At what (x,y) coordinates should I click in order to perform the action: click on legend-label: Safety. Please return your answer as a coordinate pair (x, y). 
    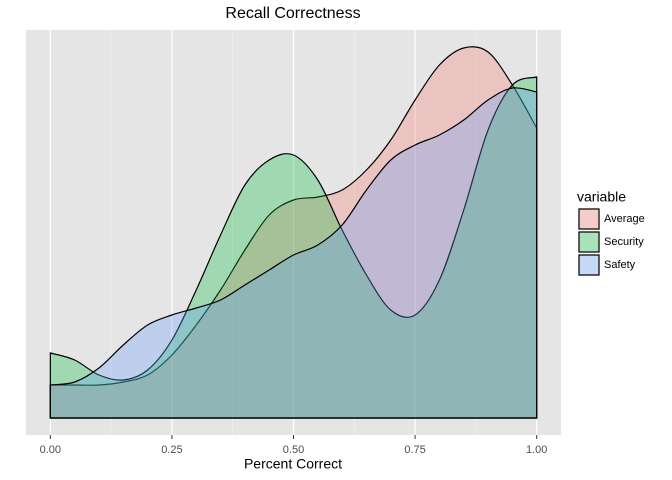
    Looking at the image, I should click on (620, 265).